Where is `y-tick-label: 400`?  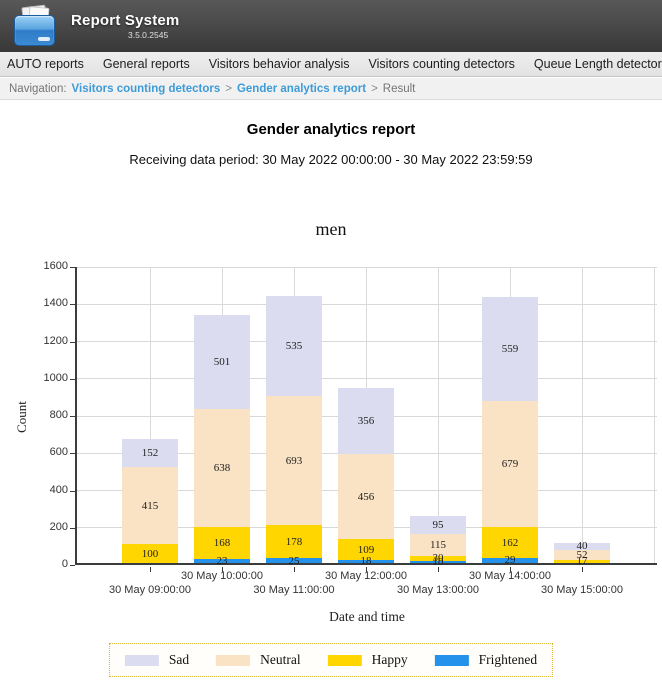
y-tick-label: 400 is located at coordinates (58, 489).